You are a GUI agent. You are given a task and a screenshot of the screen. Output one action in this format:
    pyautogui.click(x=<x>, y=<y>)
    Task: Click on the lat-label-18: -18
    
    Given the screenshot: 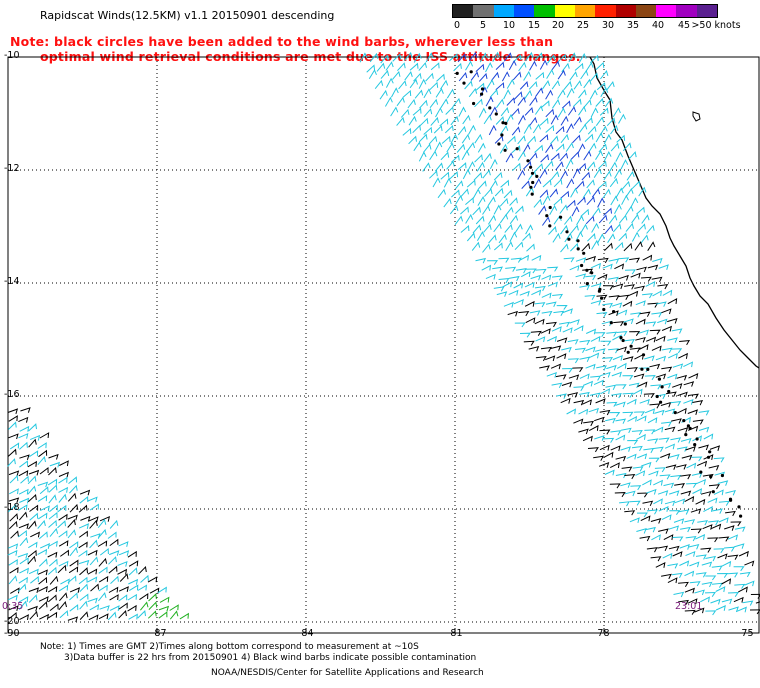 What is the action you would take?
    pyautogui.click(x=12, y=507)
    